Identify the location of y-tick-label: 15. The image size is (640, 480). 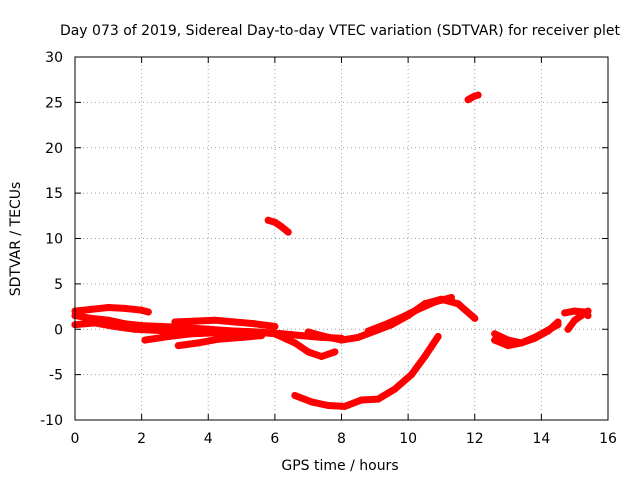
(54, 194).